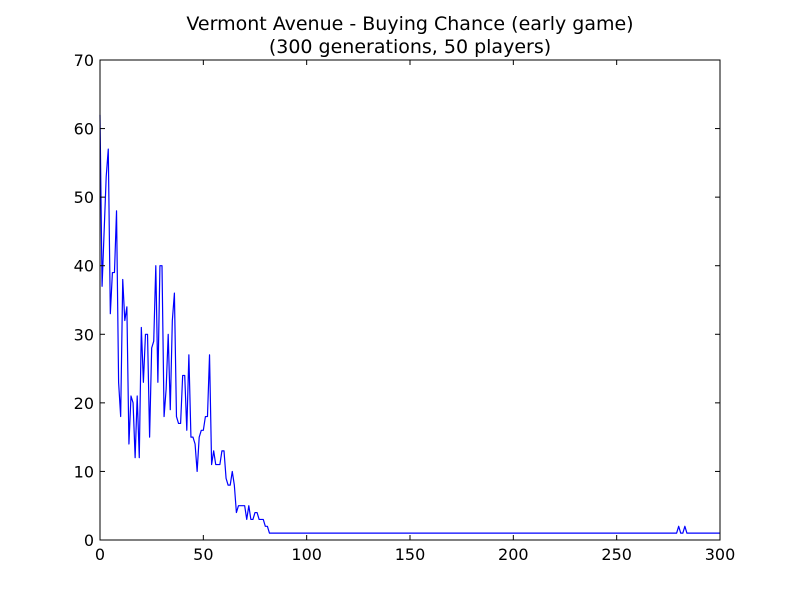  I want to click on x-tick-label: 100, so click(306, 554).